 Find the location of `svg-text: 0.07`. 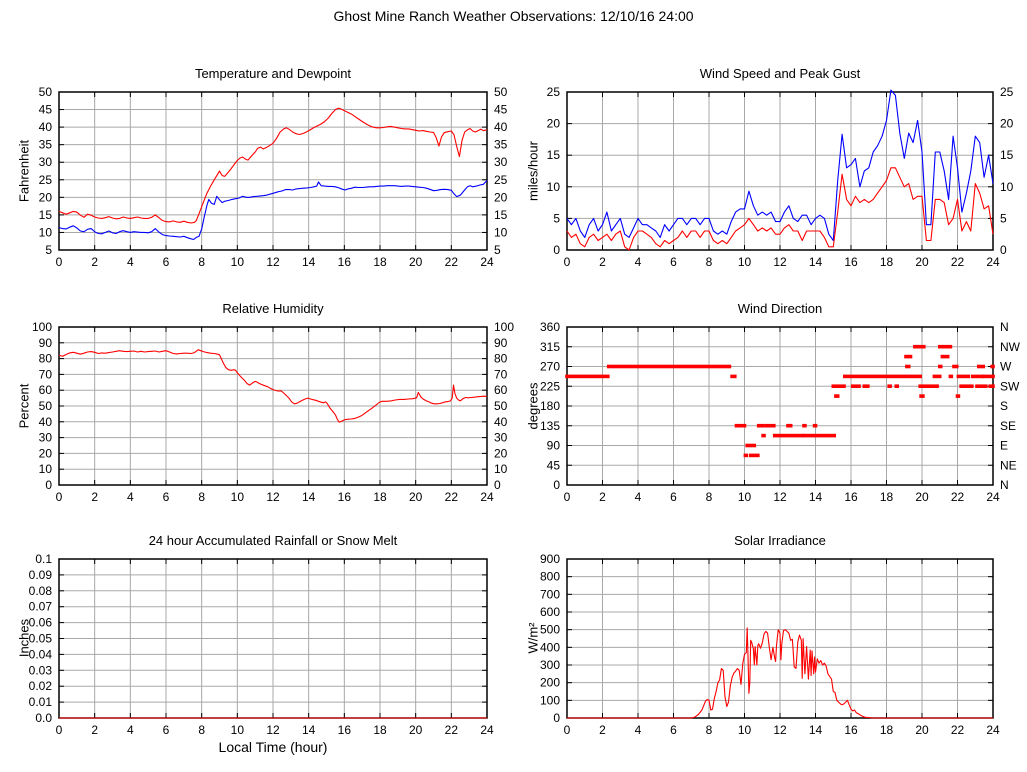

svg-text: 0.07 is located at coordinates (41, 607).